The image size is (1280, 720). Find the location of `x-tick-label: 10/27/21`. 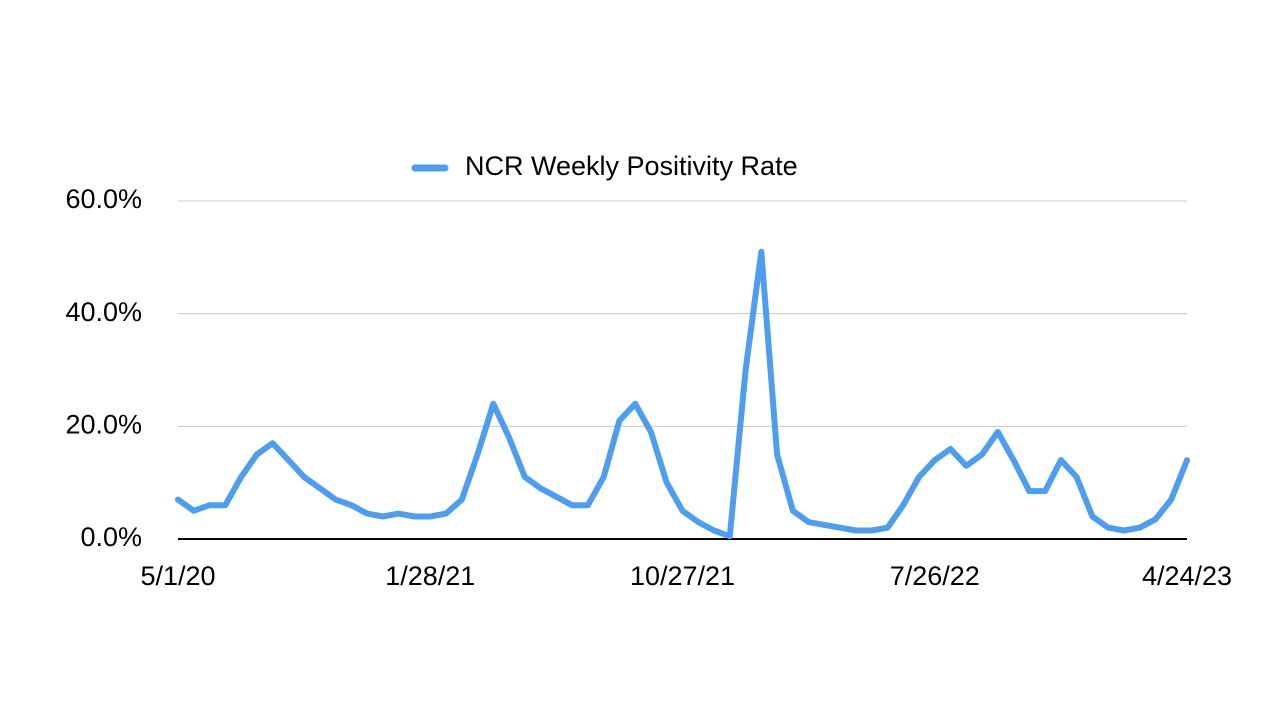

x-tick-label: 10/27/21 is located at coordinates (682, 576).